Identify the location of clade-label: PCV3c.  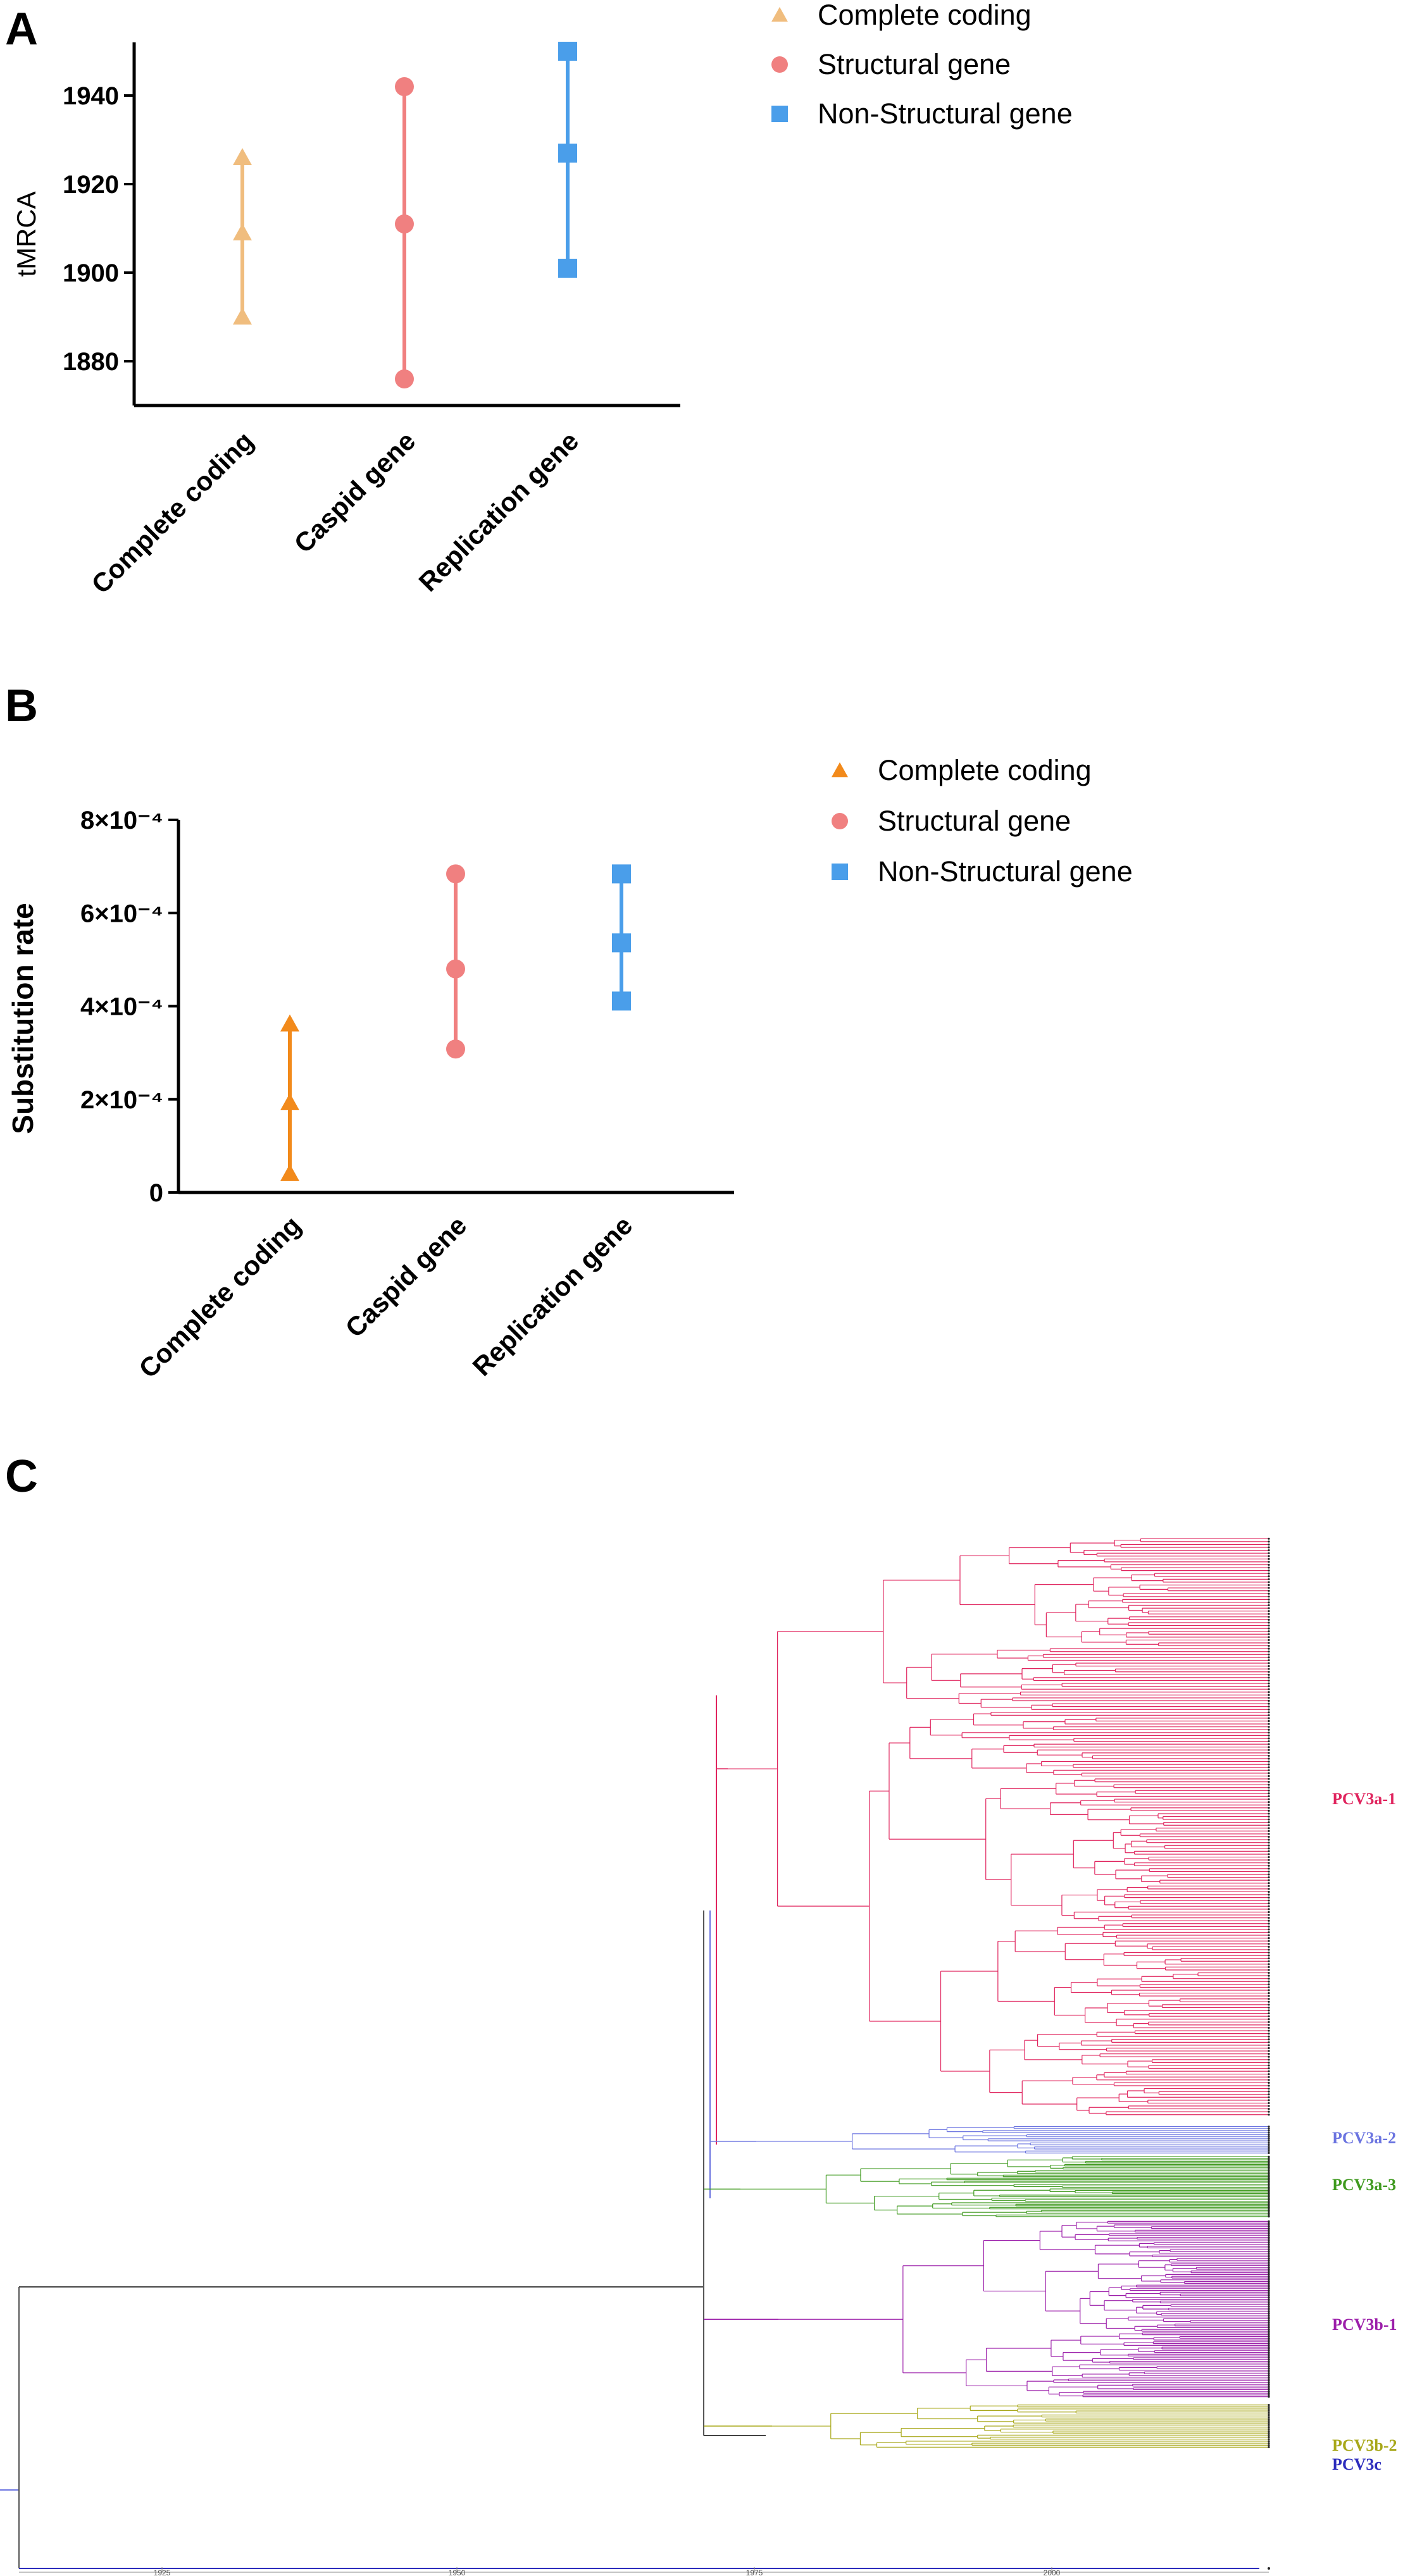
(1357, 2464).